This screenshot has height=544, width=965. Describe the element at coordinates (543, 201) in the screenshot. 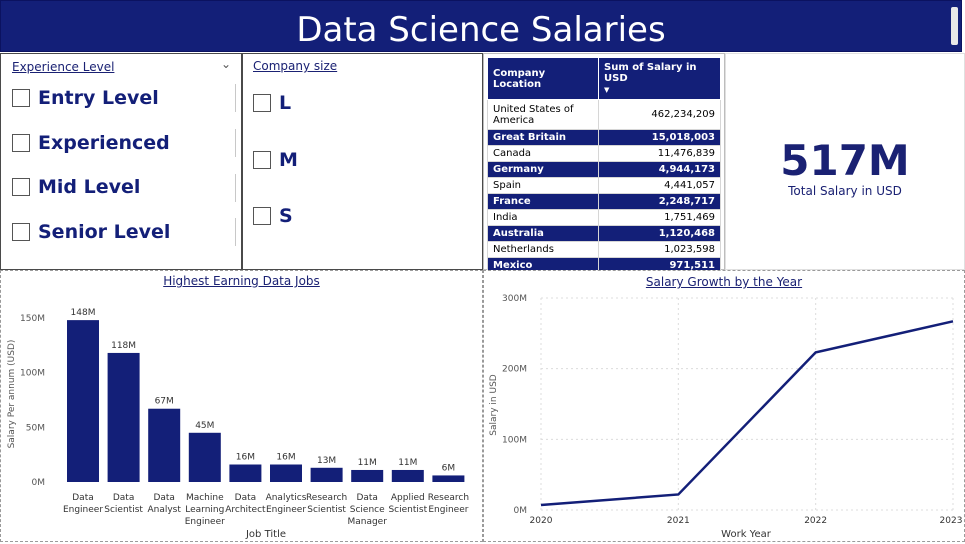

I see `location-cell: France` at that location.